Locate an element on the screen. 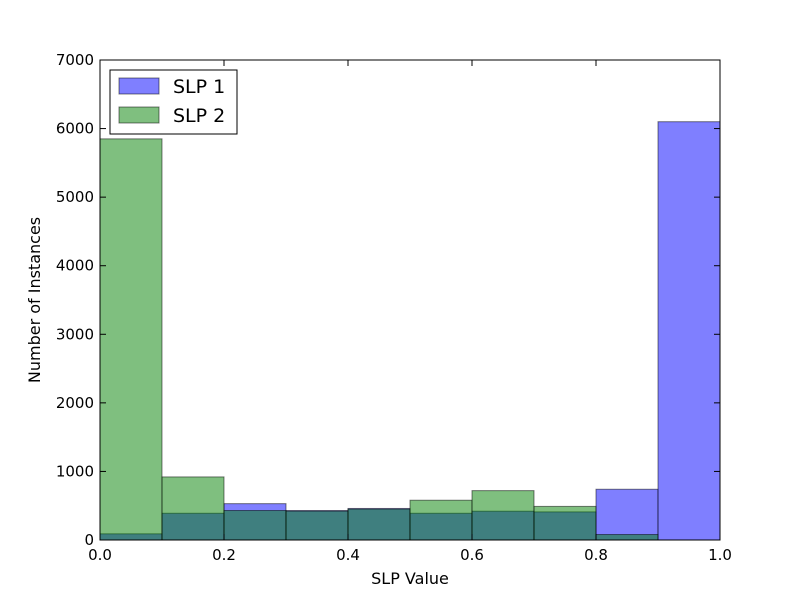  y-tick-label: 3000 is located at coordinates (75, 334).